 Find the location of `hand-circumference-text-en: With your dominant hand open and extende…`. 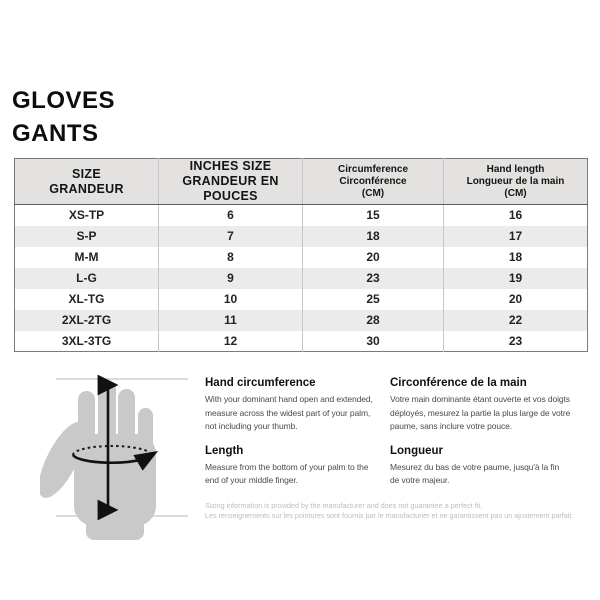

hand-circumference-text-en: With your dominant hand open and extende… is located at coordinates (289, 412).